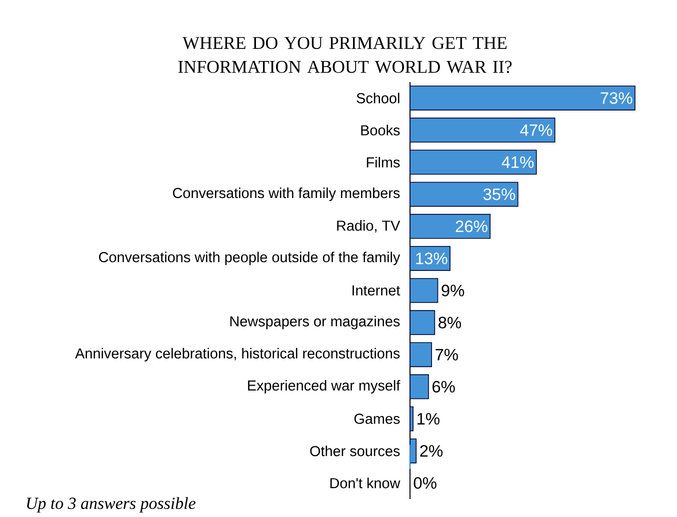 The width and height of the screenshot is (677, 517). Describe the element at coordinates (365, 483) in the screenshot. I see `y-tick-label: Don't know` at that location.